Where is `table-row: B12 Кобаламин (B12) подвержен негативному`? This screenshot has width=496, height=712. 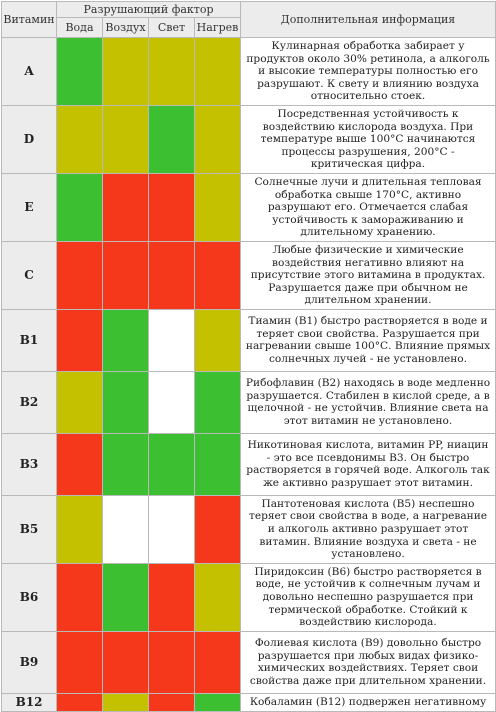
table-row: B12 Кобаламин (B12) подвержен негативному is located at coordinates (248, 702).